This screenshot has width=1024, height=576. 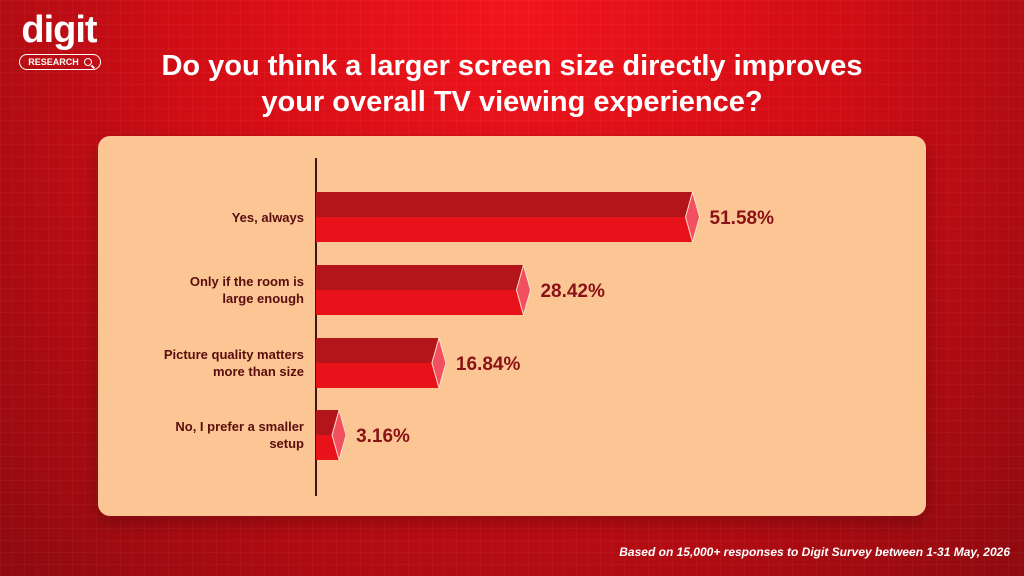 I want to click on category-label-line: No, I prefer a smaller, so click(x=239, y=426).